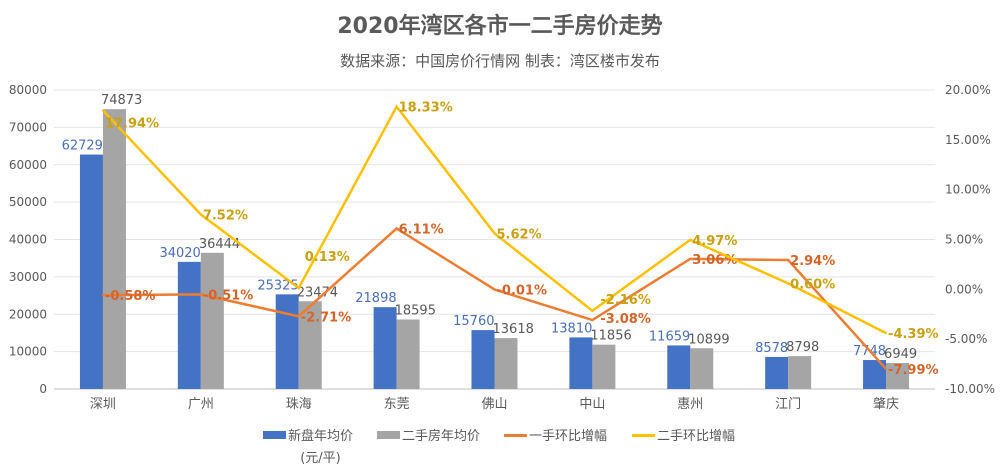 Image resolution: width=1000 pixels, height=473 pixels. I want to click on line-data-label: -0.01%, so click(522, 290).